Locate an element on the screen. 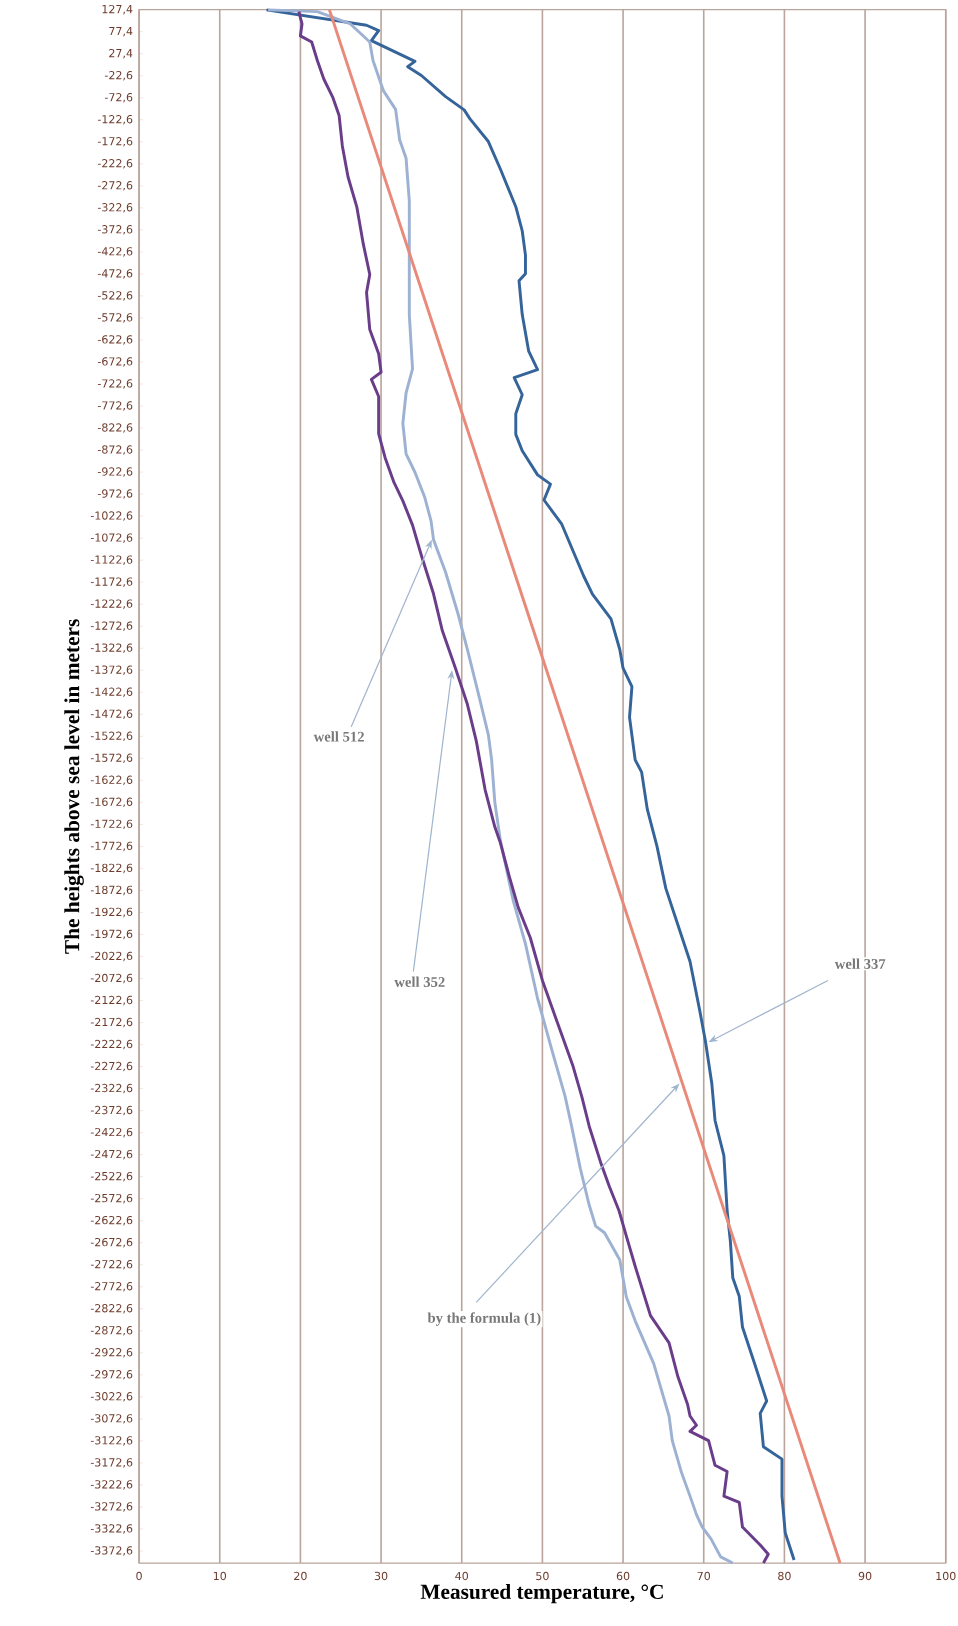  x-tick-label: 40 is located at coordinates (462, 1576).